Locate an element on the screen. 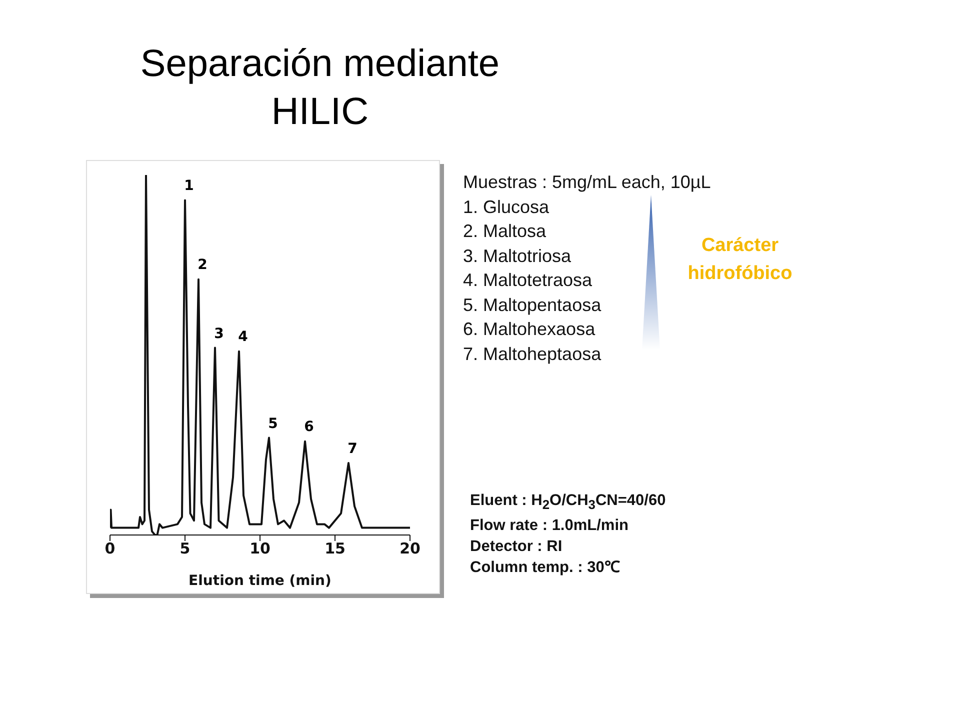 Image resolution: width=960 pixels, height=720 pixels. x-tick-label: 15 is located at coordinates (335, 549).